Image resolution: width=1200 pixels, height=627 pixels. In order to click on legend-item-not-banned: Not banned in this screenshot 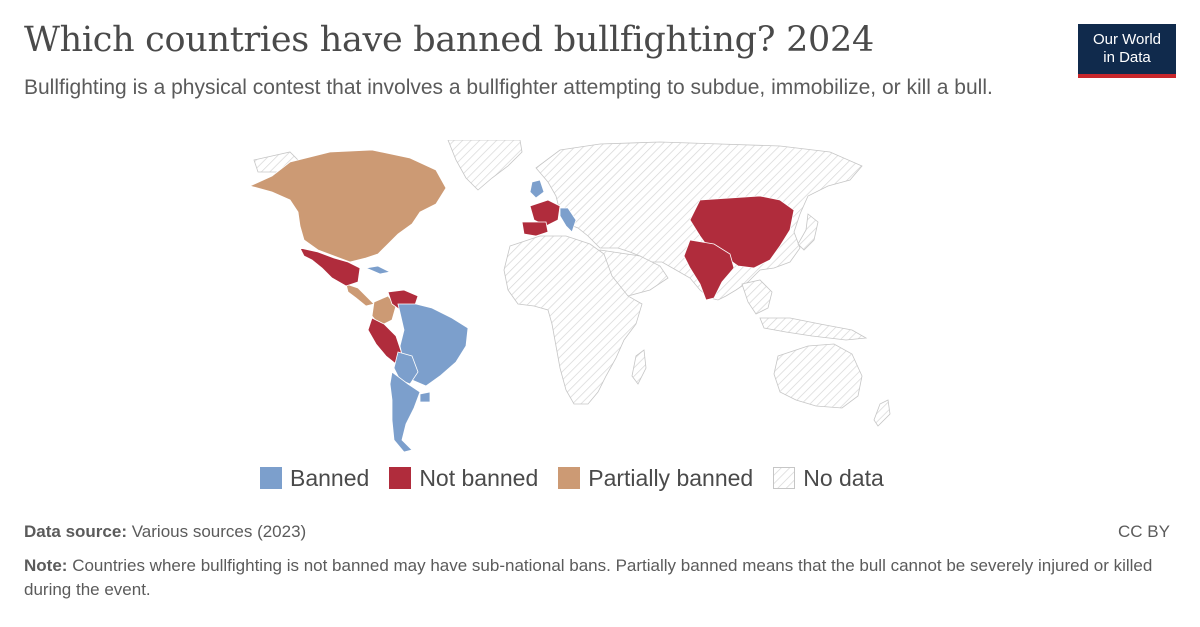, I will do `click(463, 478)`.